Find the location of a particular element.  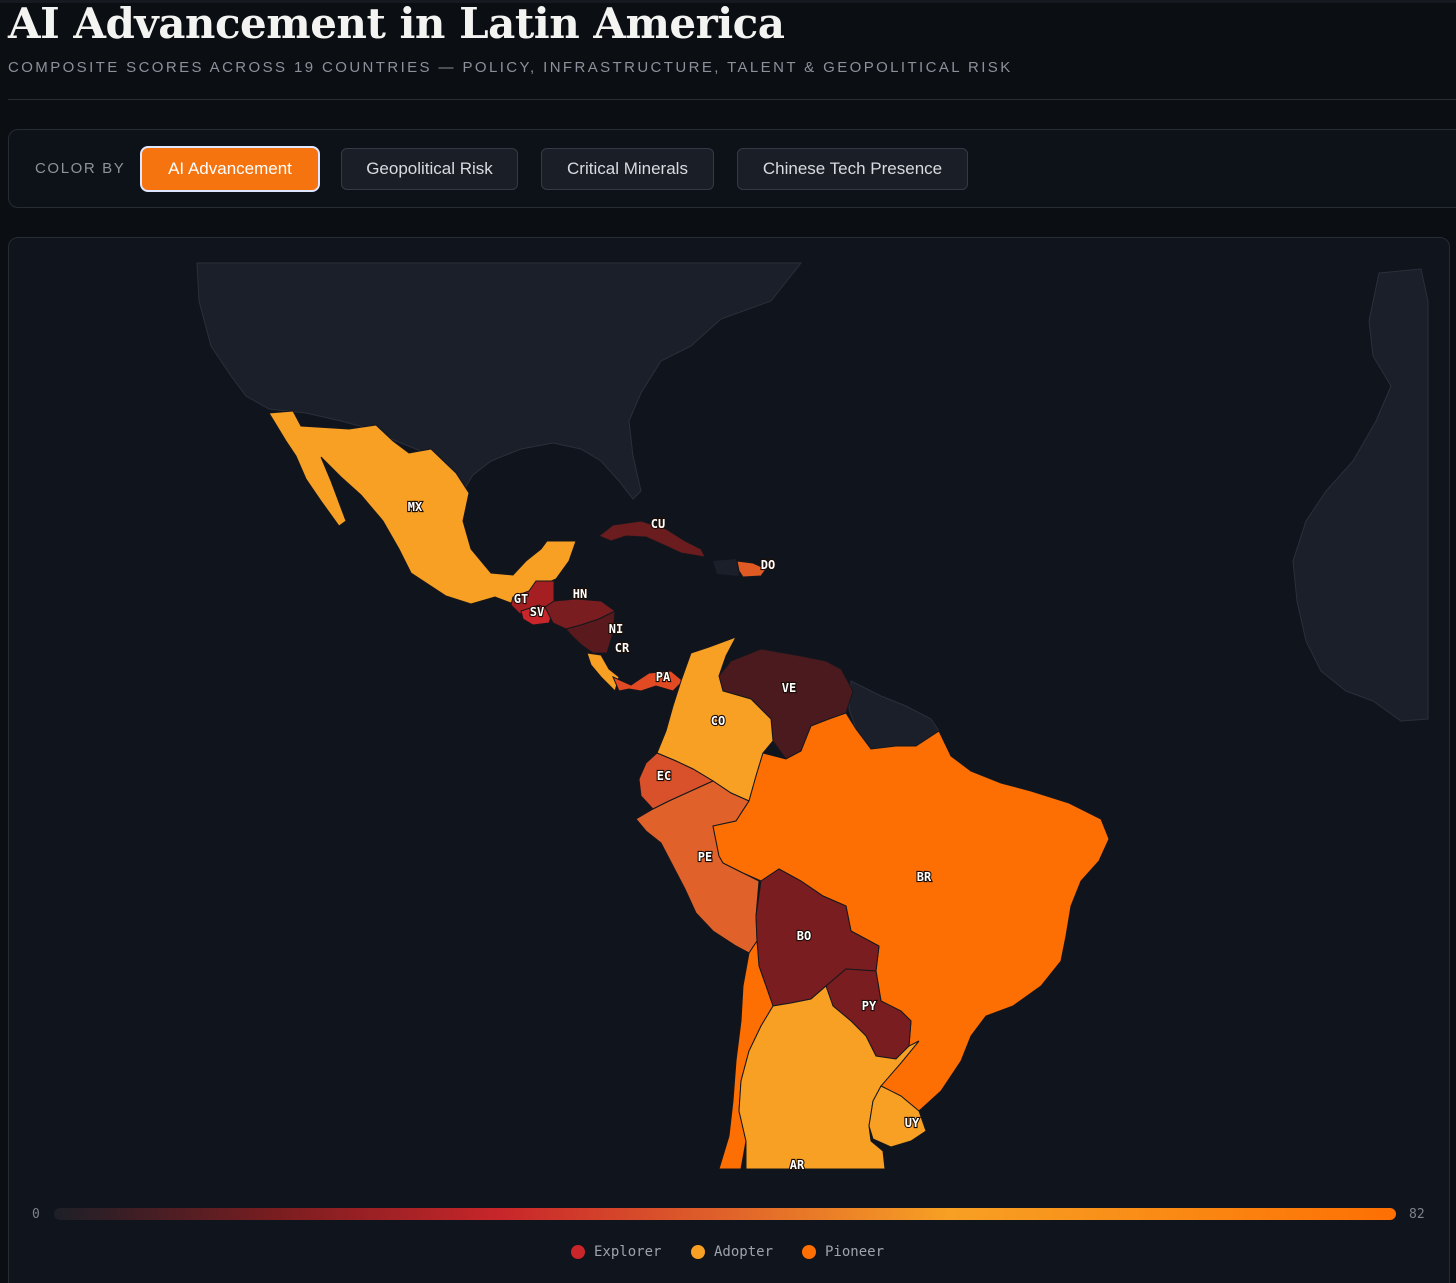

label-hn: HN is located at coordinates (580, 594).